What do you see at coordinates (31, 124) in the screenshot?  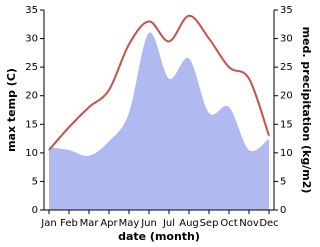 I see `y-tick-label: 15` at bounding box center [31, 124].